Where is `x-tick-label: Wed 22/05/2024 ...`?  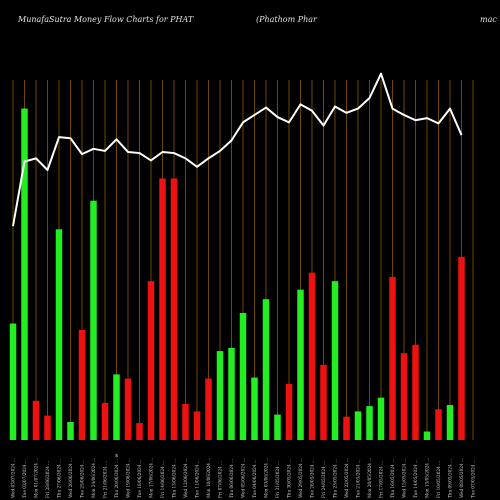 x-tick-label: Wed 22/05/2024 ... is located at coordinates (346, 478).